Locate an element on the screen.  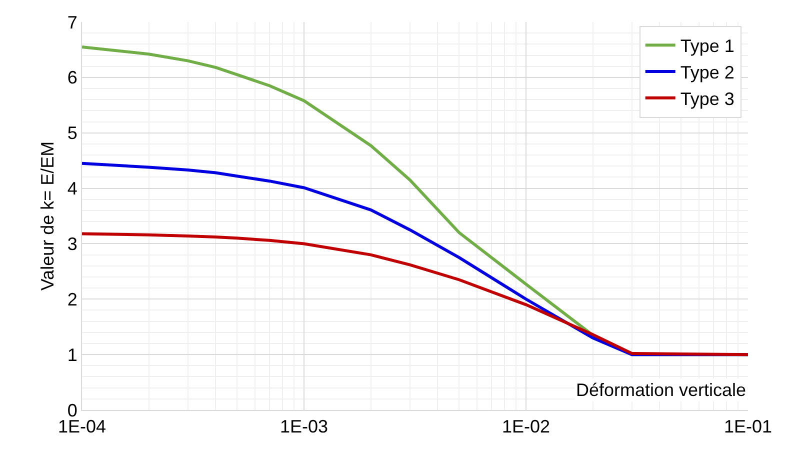
y-tick-label: 7 is located at coordinates (72, 22).